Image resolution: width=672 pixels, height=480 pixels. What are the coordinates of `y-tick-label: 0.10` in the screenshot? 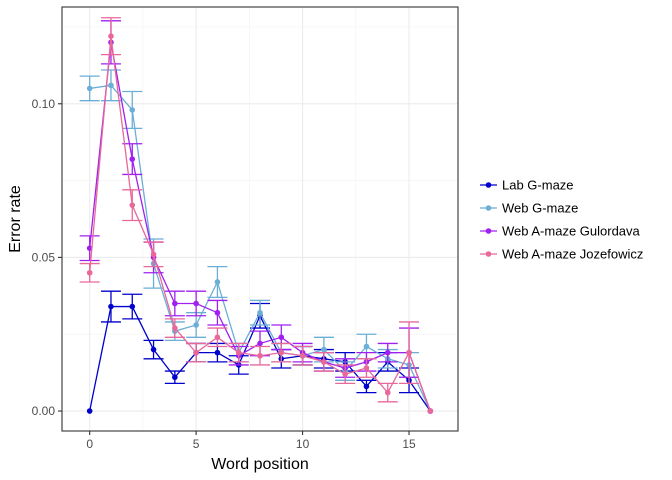 It's located at (44, 104).